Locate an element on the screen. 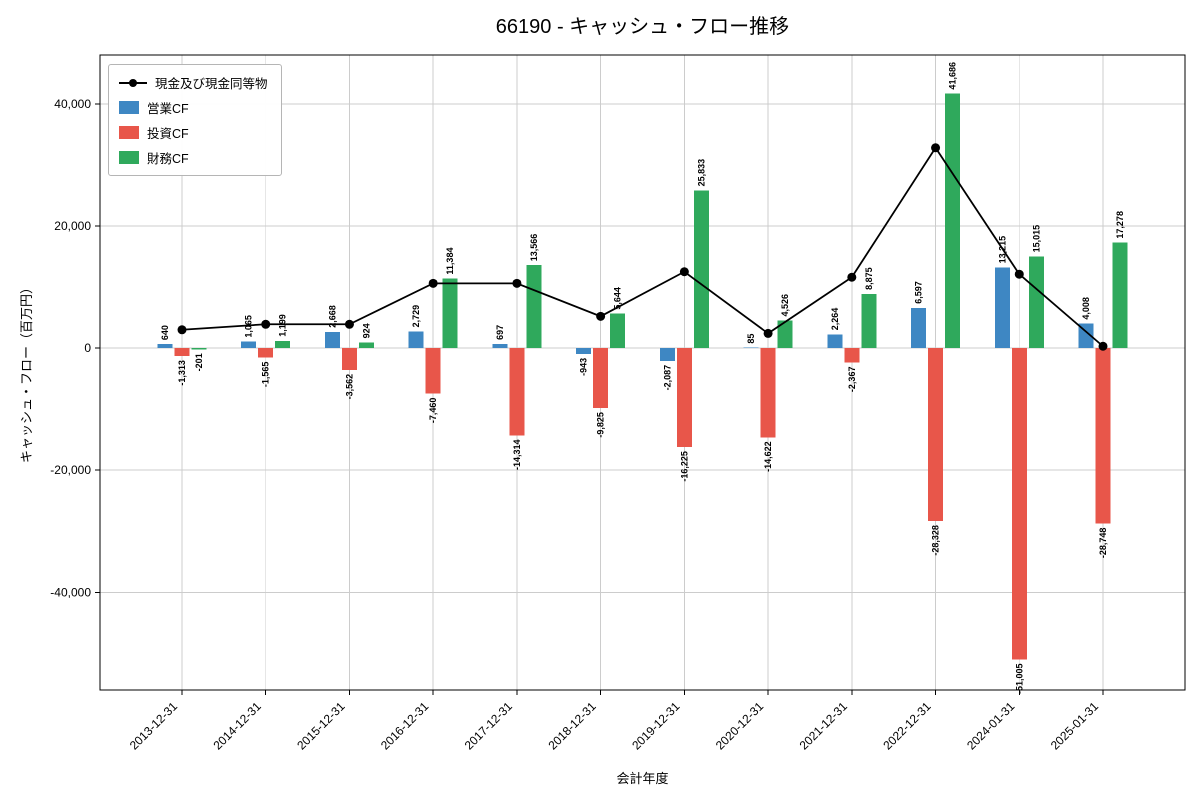 The image size is (1200, 800). y-tick-label: 20,000 is located at coordinates (72, 226).